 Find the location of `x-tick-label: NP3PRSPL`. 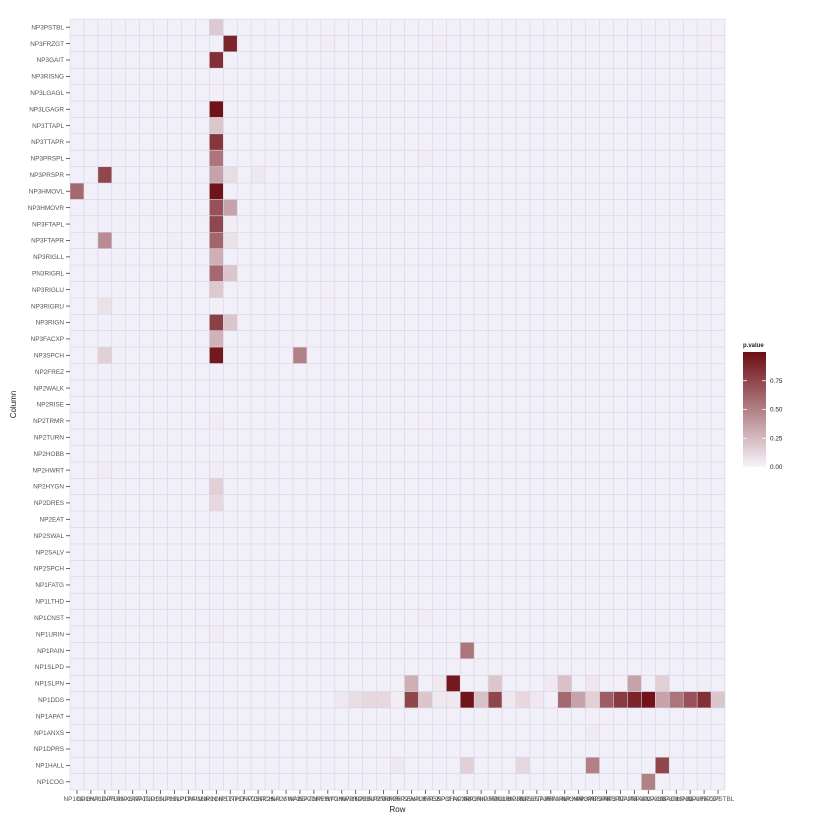

x-tick-label: NP3PRSPL is located at coordinates (607, 799).